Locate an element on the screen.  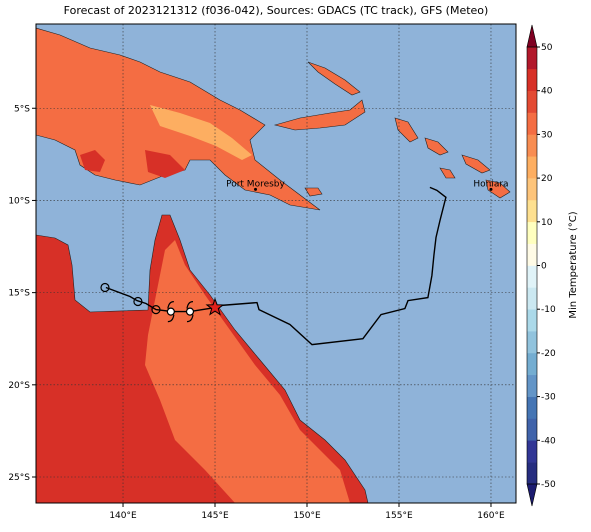
colorbar-label: Min Temperature (°C) is located at coordinates (573, 264).